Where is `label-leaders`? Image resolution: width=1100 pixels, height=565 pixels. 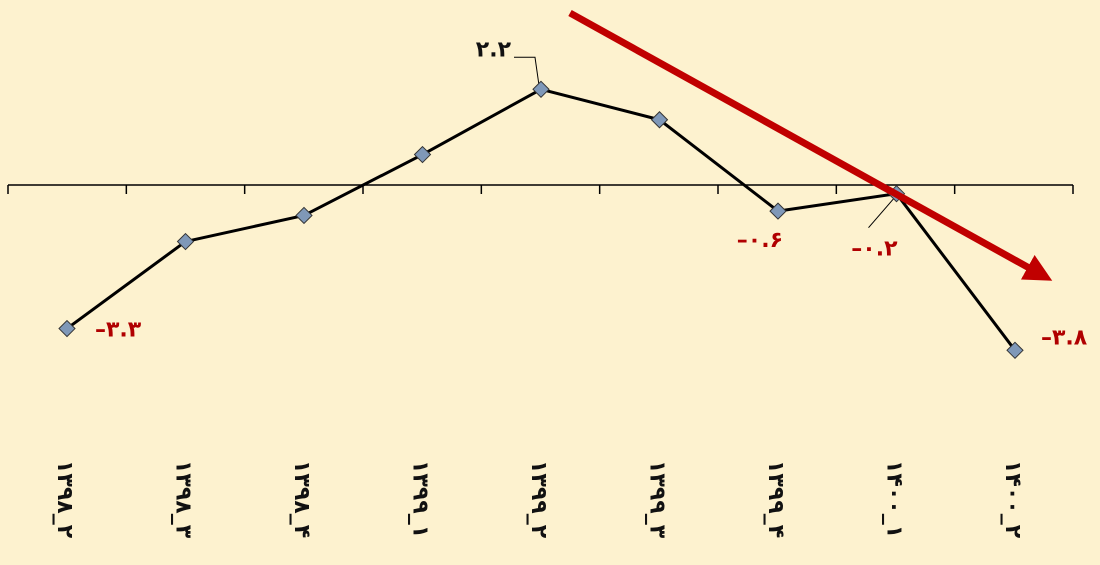 label-leaders is located at coordinates (704, 142).